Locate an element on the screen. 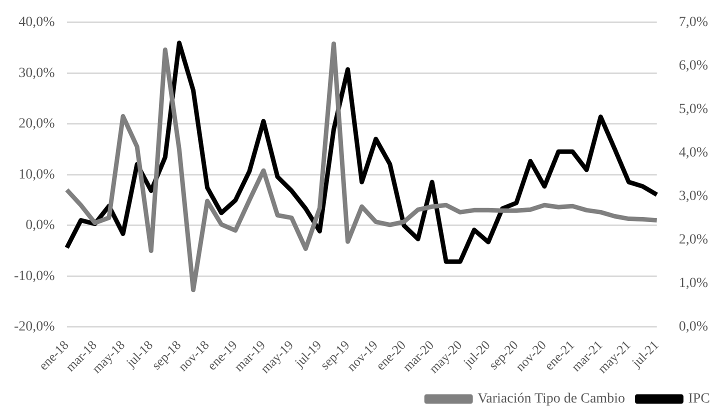 The width and height of the screenshot is (726, 416). y2-tick-label: 0,0% is located at coordinates (693, 327).